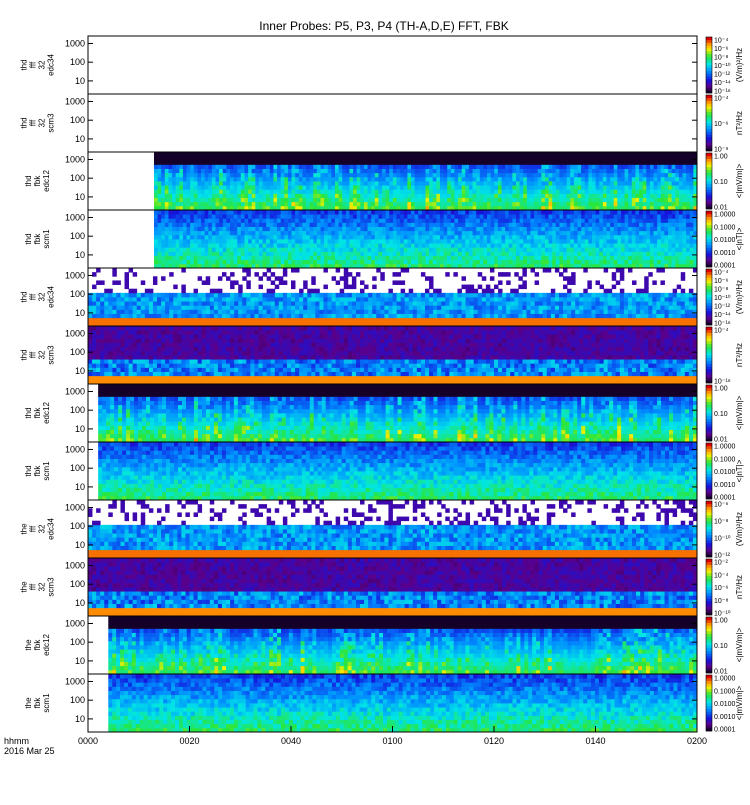 Image resolution: width=750 pixels, height=805 pixels. What do you see at coordinates (725, 240) in the screenshot?
I see `colorbar: 0.00010.00100.01000.10001.0000<|nT|>` at bounding box center [725, 240].